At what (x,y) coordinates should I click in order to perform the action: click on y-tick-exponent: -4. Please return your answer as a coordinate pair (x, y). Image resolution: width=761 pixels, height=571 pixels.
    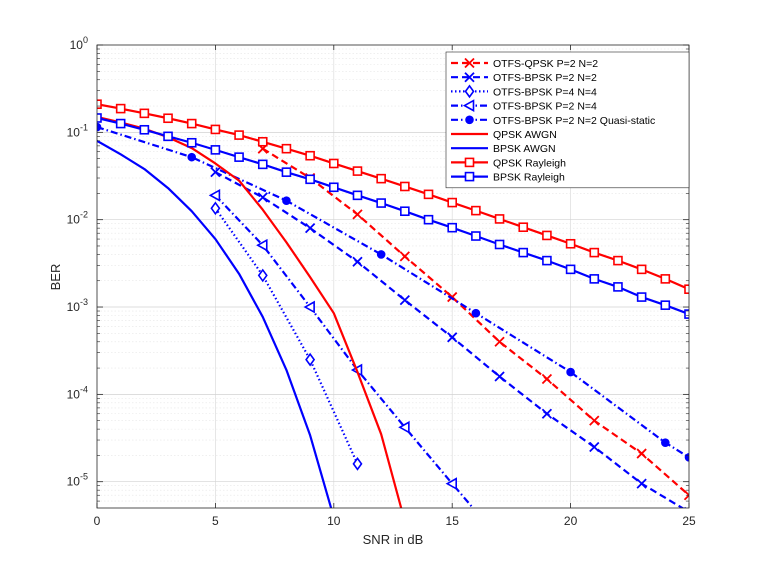
    Looking at the image, I should click on (84, 389).